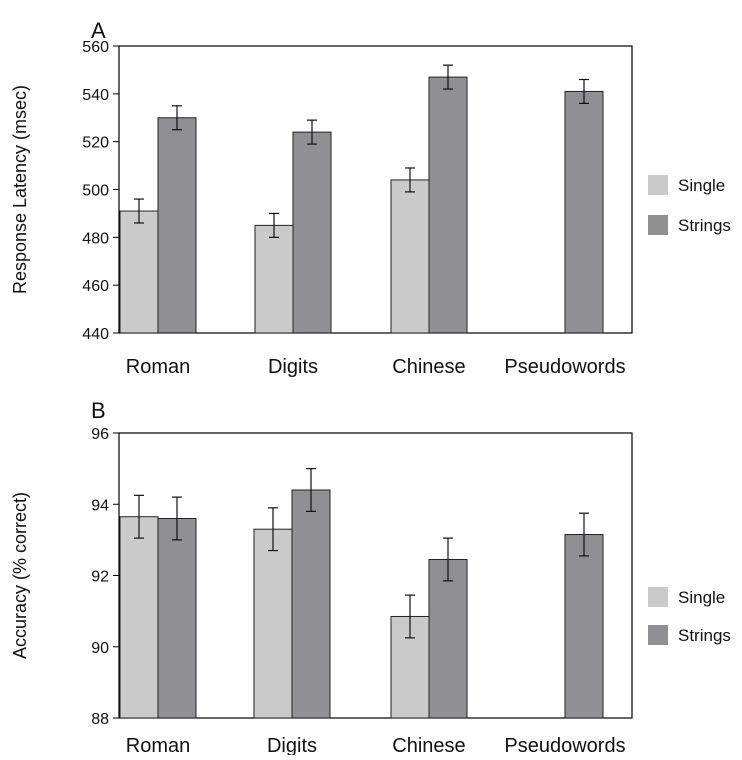 This screenshot has height=760, width=742. I want to click on y-tick-label: 500, so click(95, 191).